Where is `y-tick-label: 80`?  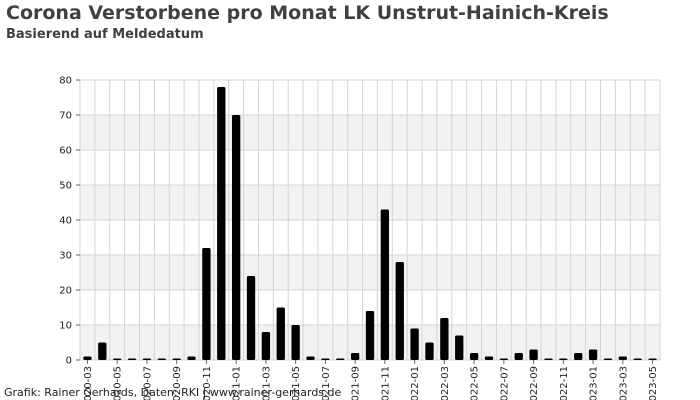
y-tick-label: 80 is located at coordinates (65, 81).